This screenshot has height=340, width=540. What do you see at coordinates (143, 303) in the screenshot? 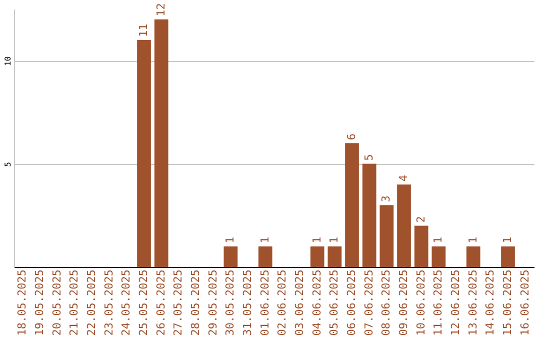
I see `x-tick-label: 25.05.2025` at bounding box center [143, 303].